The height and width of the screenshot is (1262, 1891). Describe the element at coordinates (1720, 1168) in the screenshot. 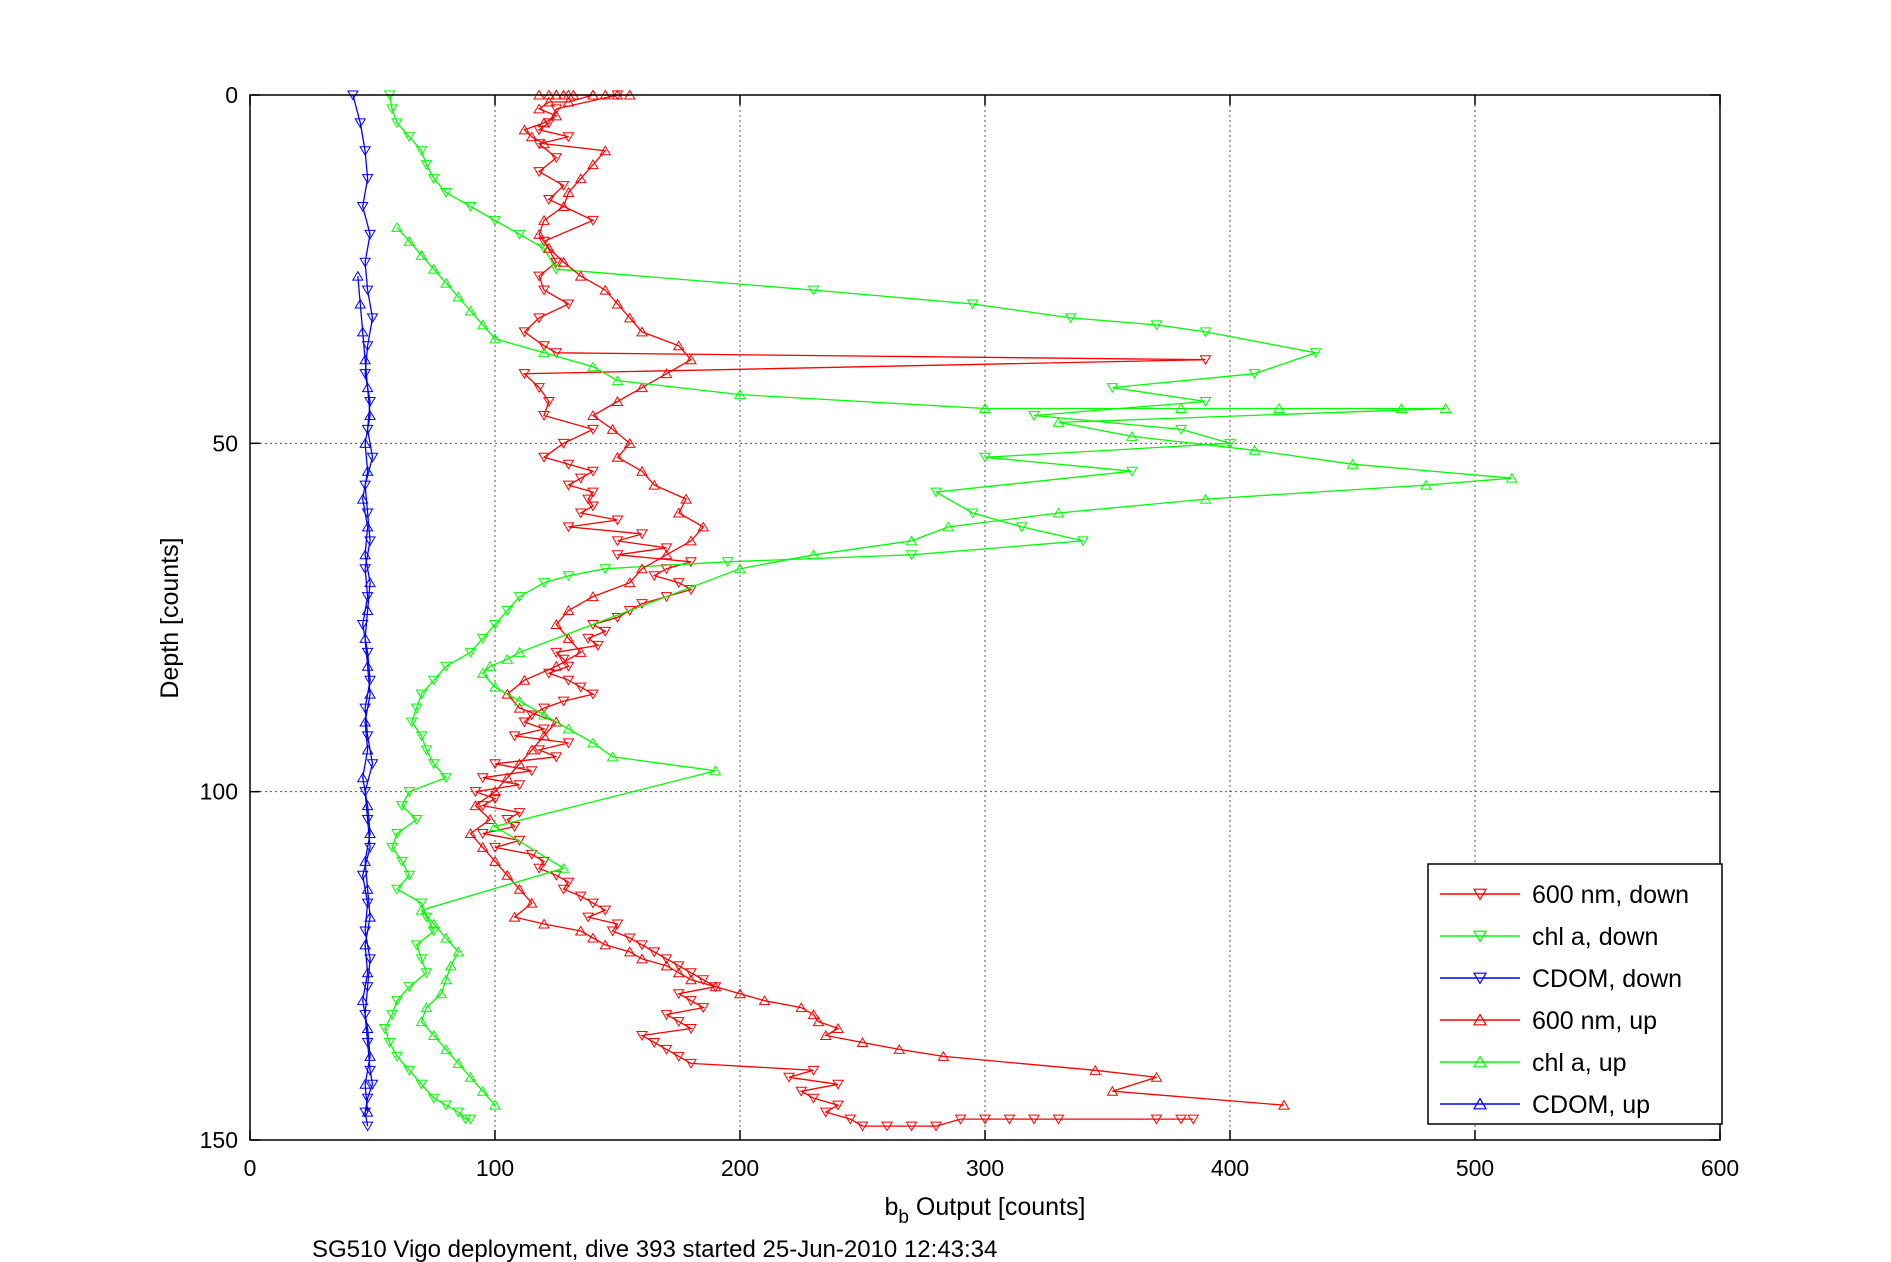

I see `x-tick-label: 600` at that location.